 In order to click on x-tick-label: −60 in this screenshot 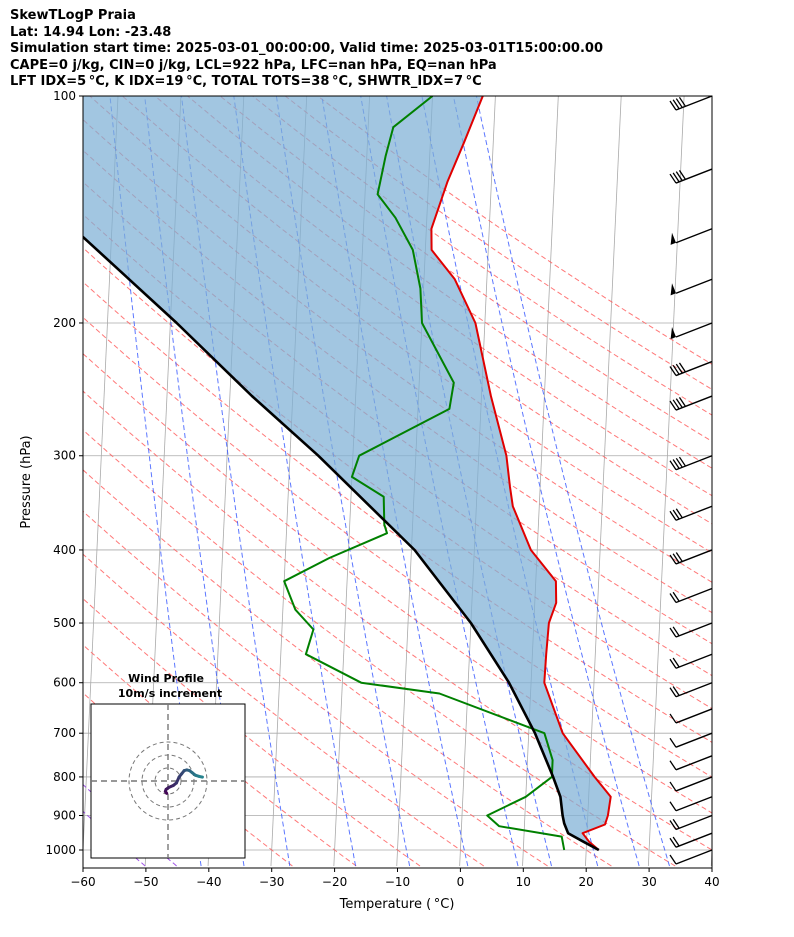, I will do `click(82, 882)`.